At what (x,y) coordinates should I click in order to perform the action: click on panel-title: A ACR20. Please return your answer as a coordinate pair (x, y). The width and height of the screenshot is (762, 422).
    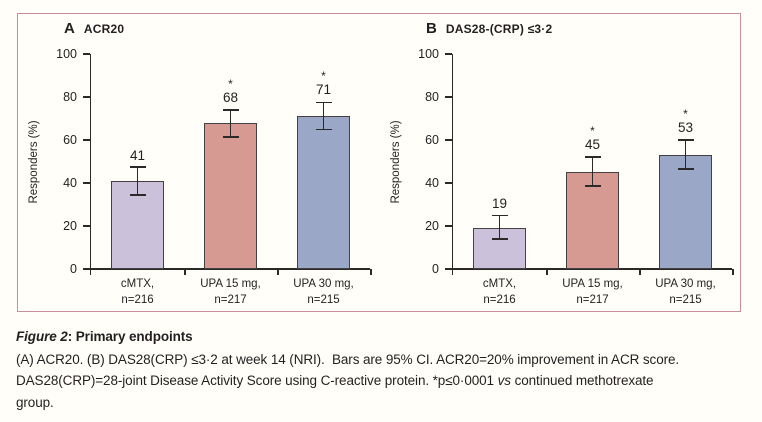
    Looking at the image, I should click on (94, 29).